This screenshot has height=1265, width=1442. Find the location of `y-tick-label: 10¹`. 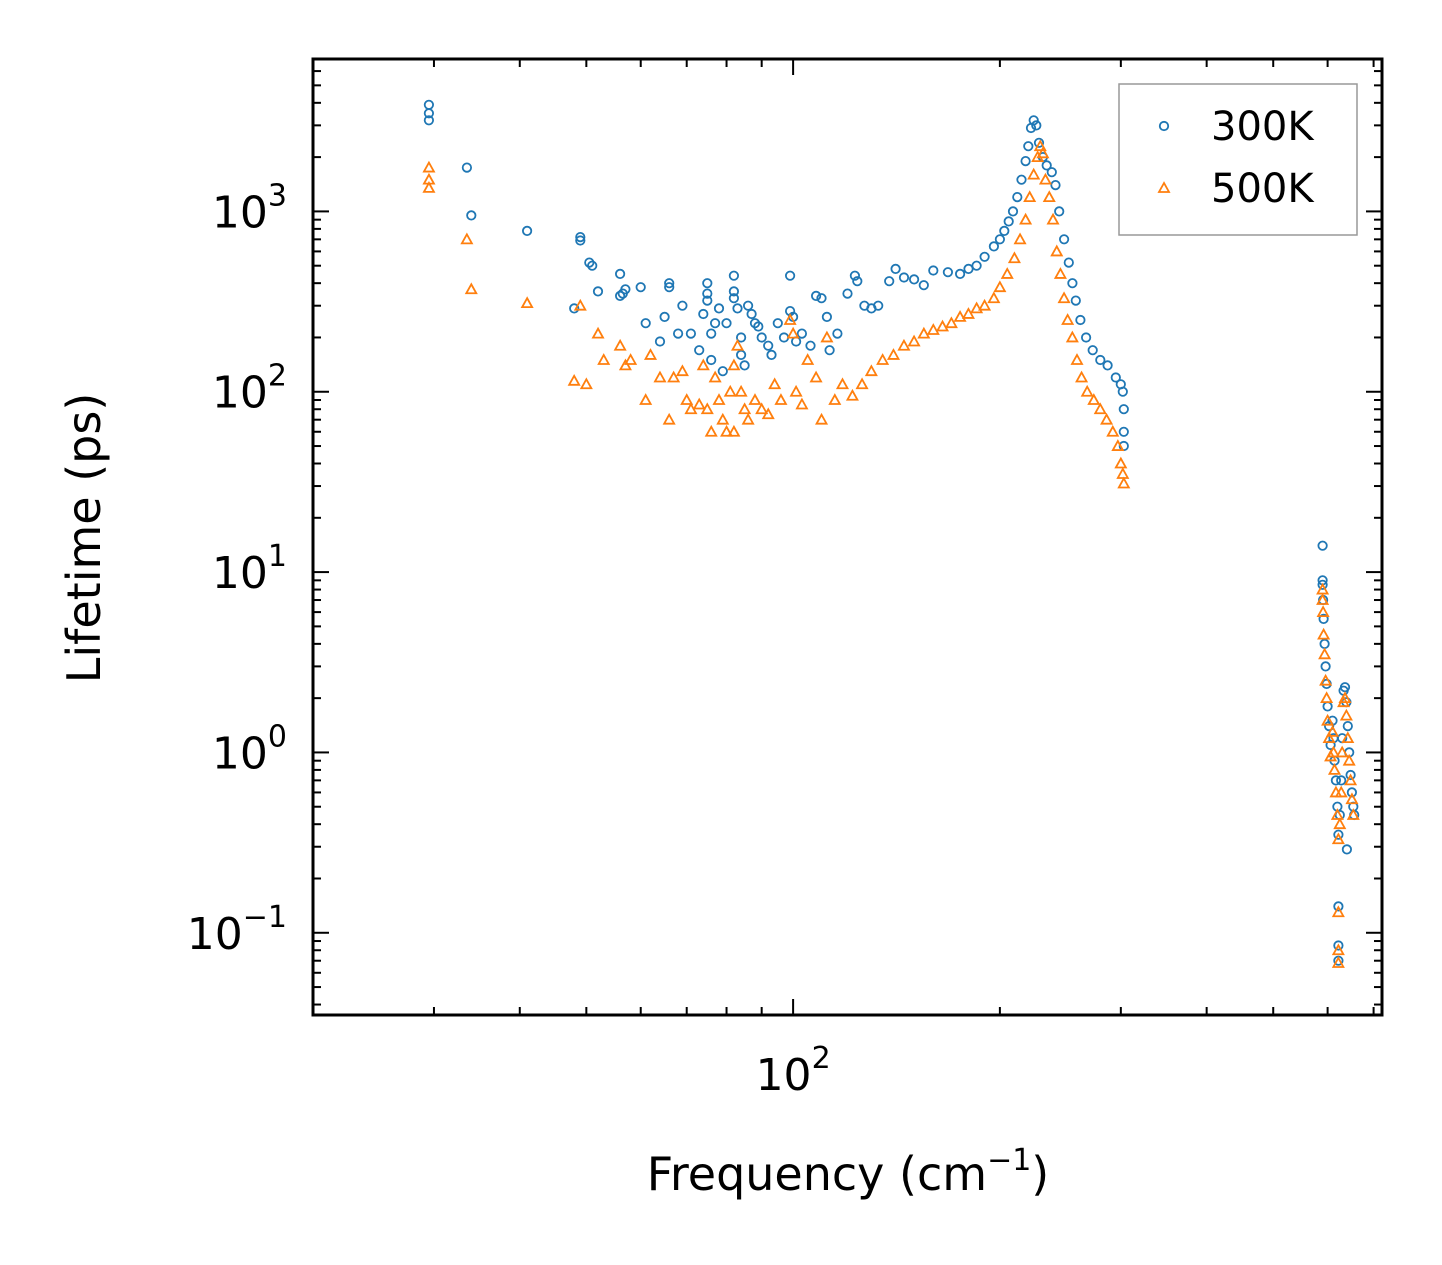

y-tick-label: 10¹ is located at coordinates (249, 569).